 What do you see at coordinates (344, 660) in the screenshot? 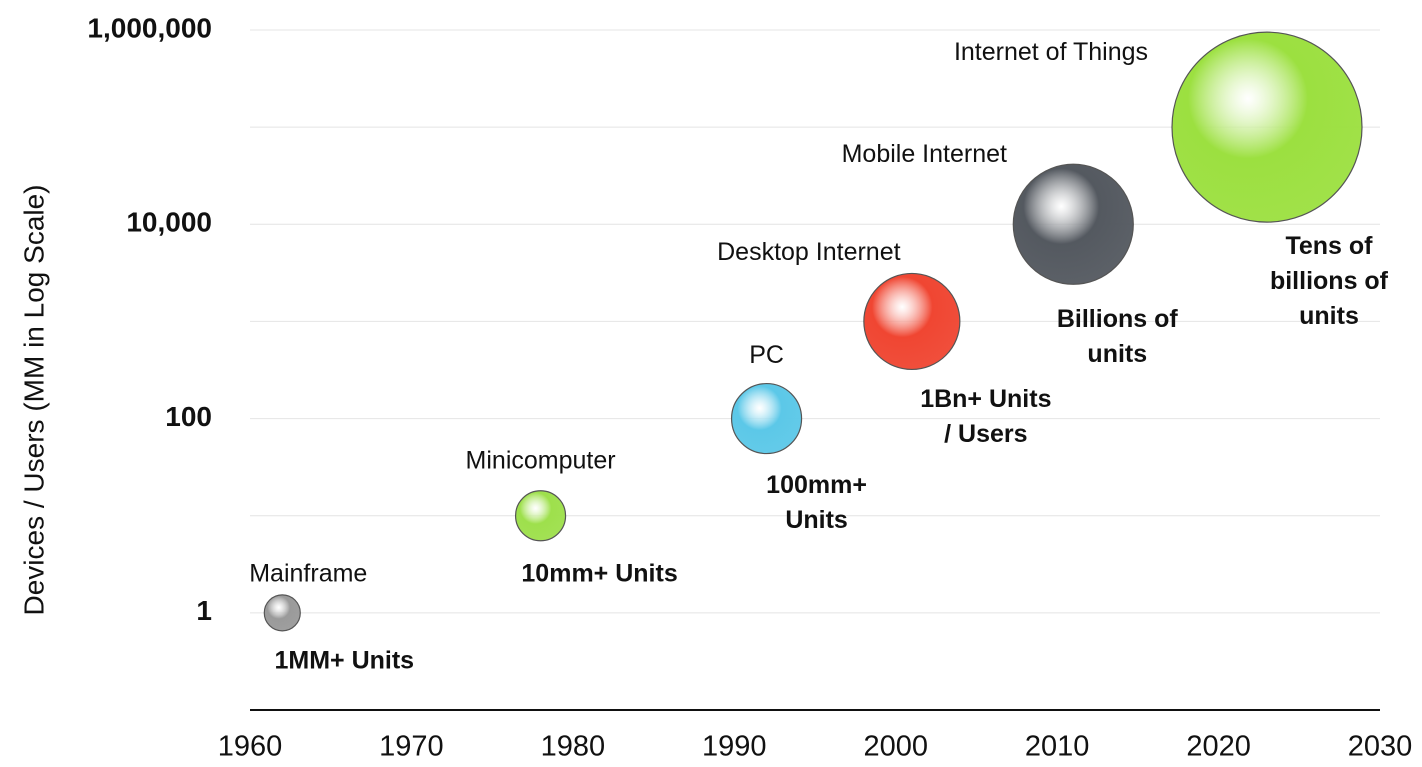
I see `bubble-note: 1MM+ Units` at bounding box center [344, 660].